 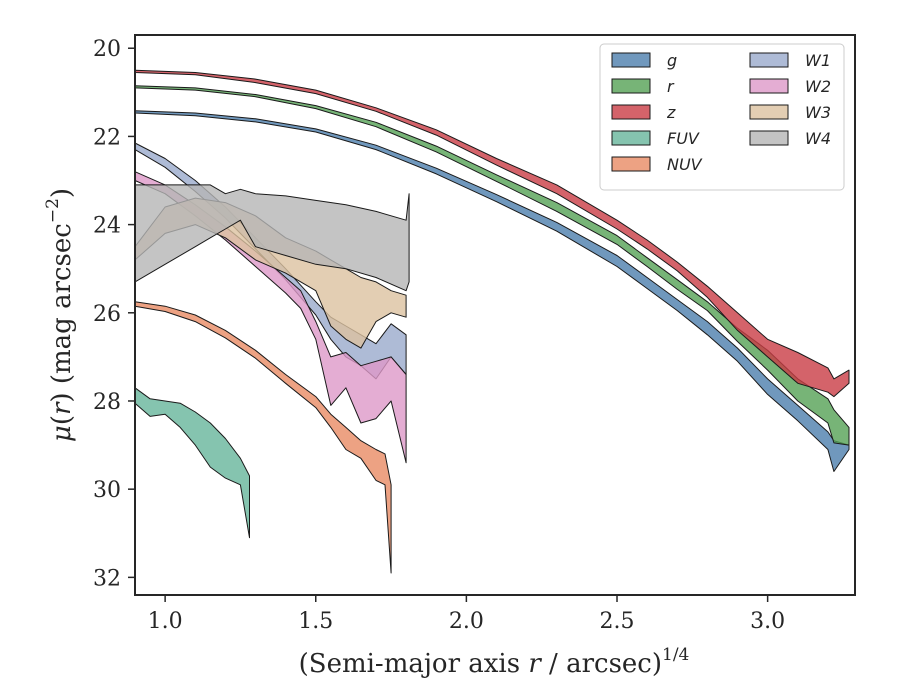 What do you see at coordinates (107, 402) in the screenshot?
I see `y-tick-label: 28` at bounding box center [107, 402].